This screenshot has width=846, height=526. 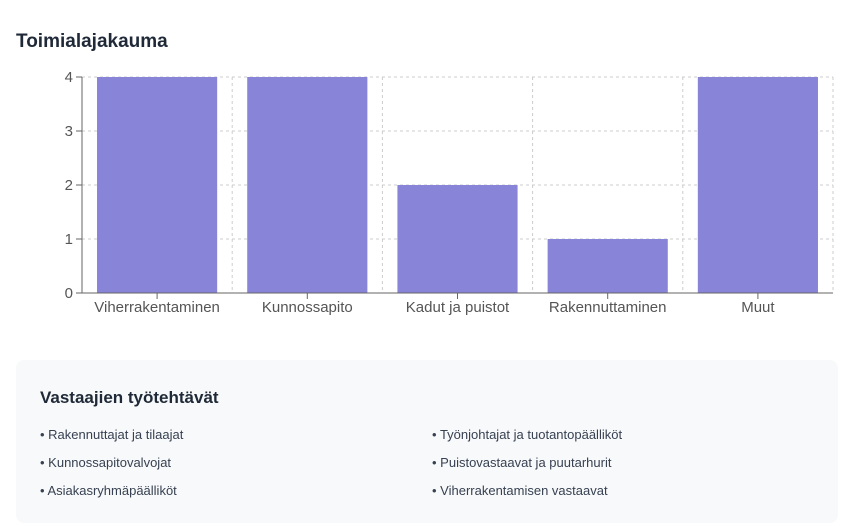 I want to click on y-tick-label: 0, so click(x=69, y=293).